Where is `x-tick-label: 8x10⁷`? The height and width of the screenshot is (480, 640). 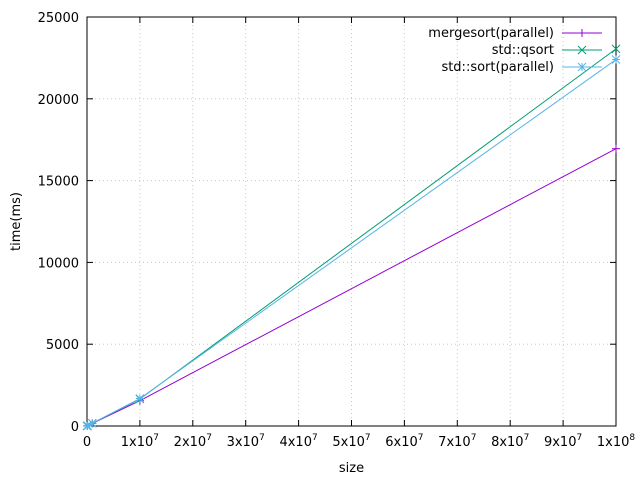 x-tick-label: 8x10⁷ is located at coordinates (510, 441).